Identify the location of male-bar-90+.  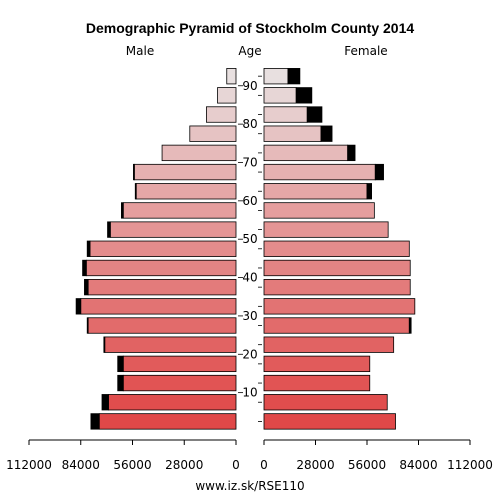
(231, 76).